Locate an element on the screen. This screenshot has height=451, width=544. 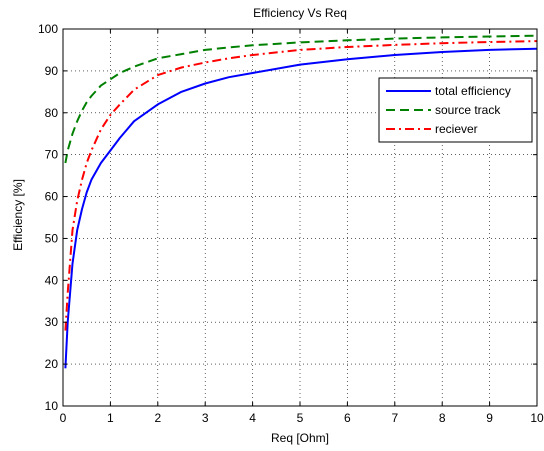
x-tick-label: 7 is located at coordinates (394, 418).